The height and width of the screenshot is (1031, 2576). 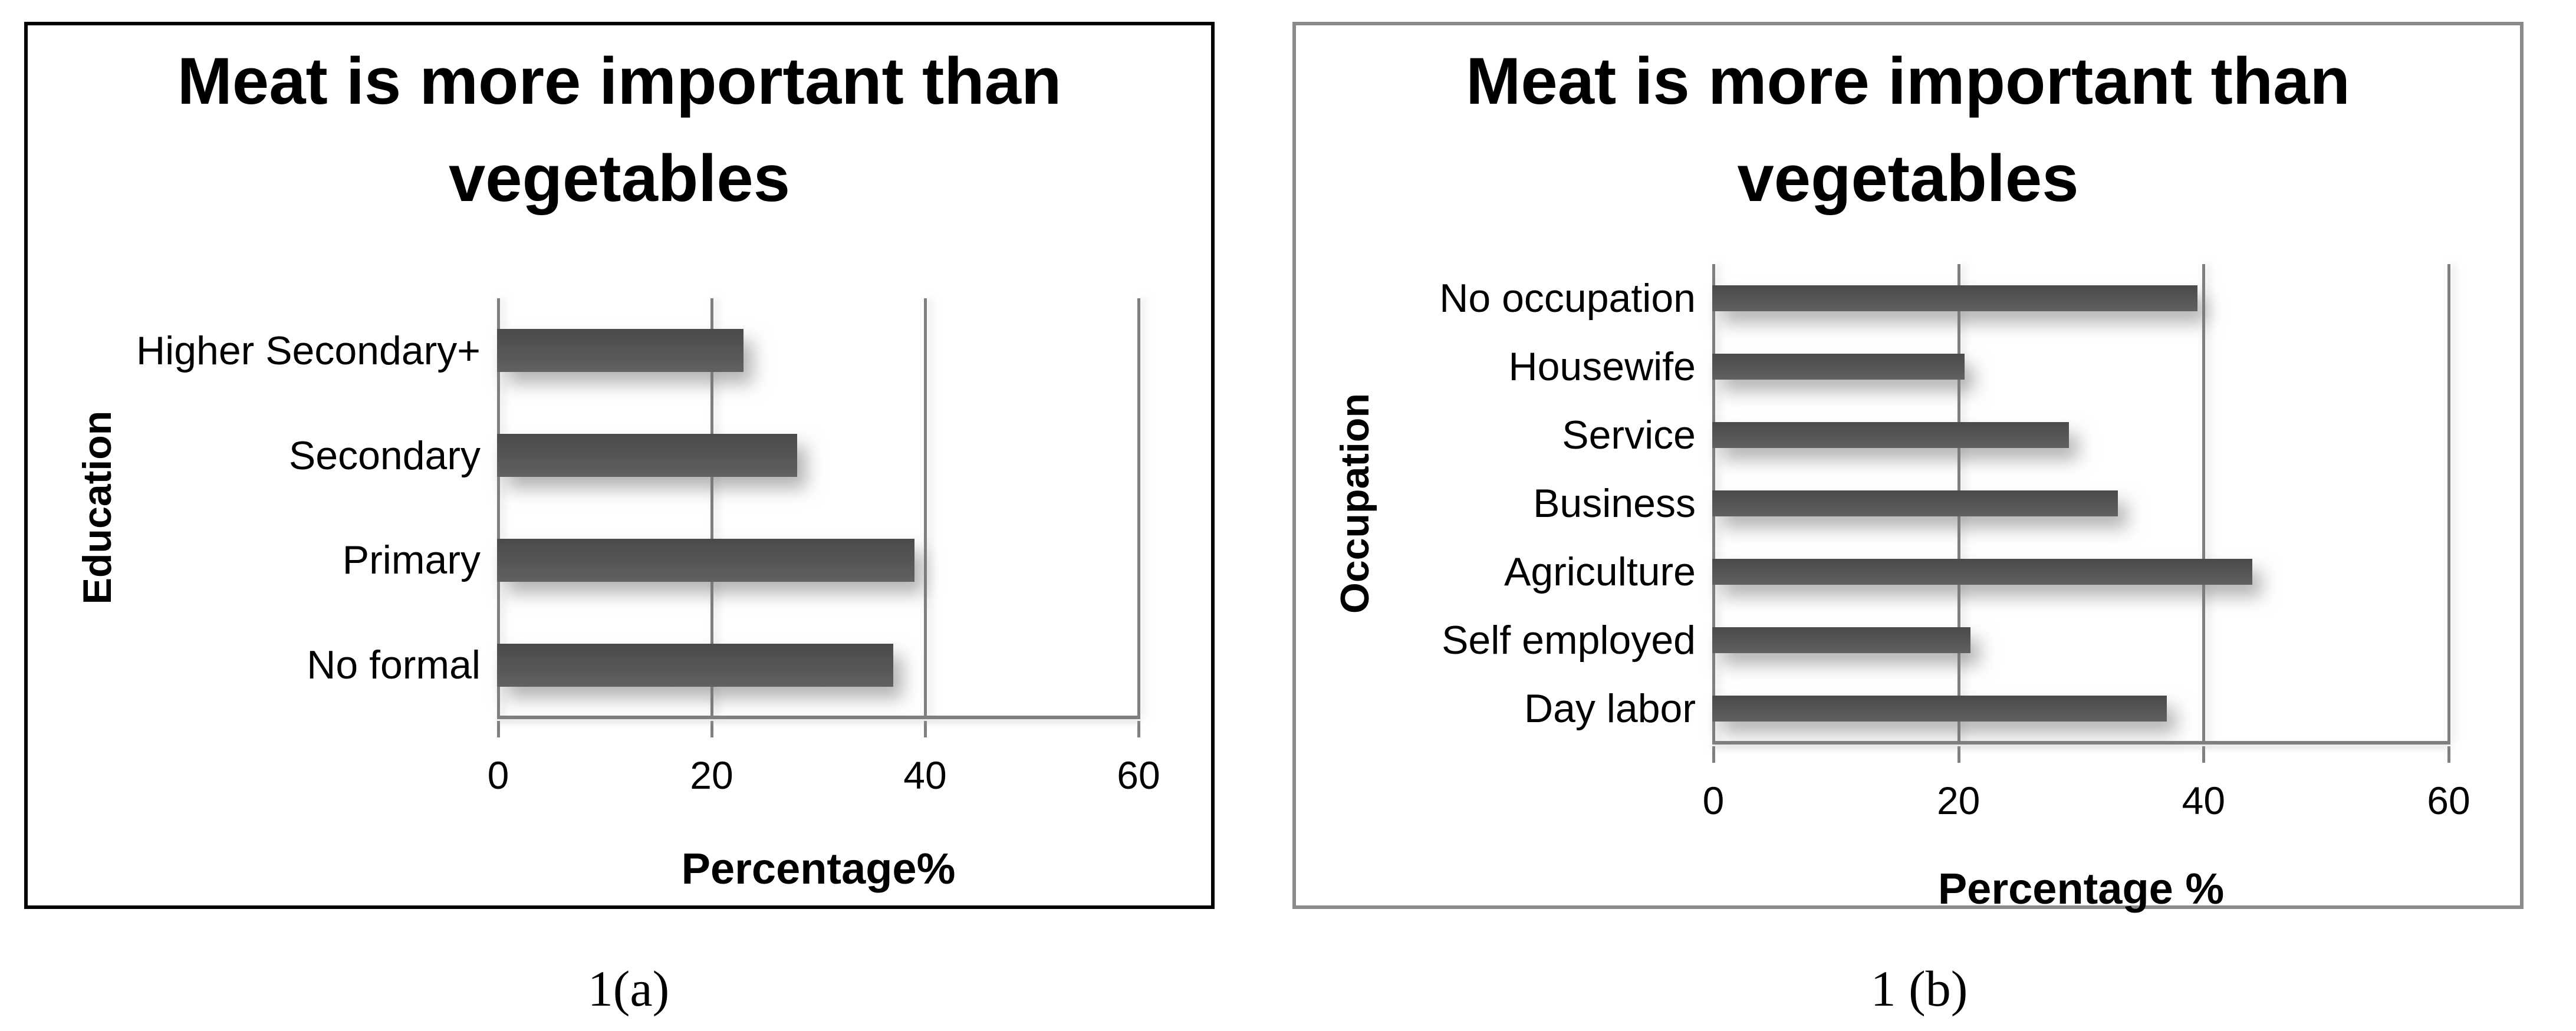 What do you see at coordinates (385, 455) in the screenshot?
I see `category-label: Secondary` at bounding box center [385, 455].